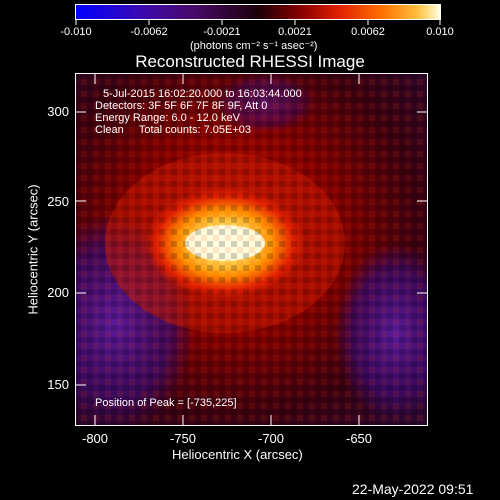 This screenshot has width=500, height=500. I want to click on y-tick-label: 250, so click(58, 201).